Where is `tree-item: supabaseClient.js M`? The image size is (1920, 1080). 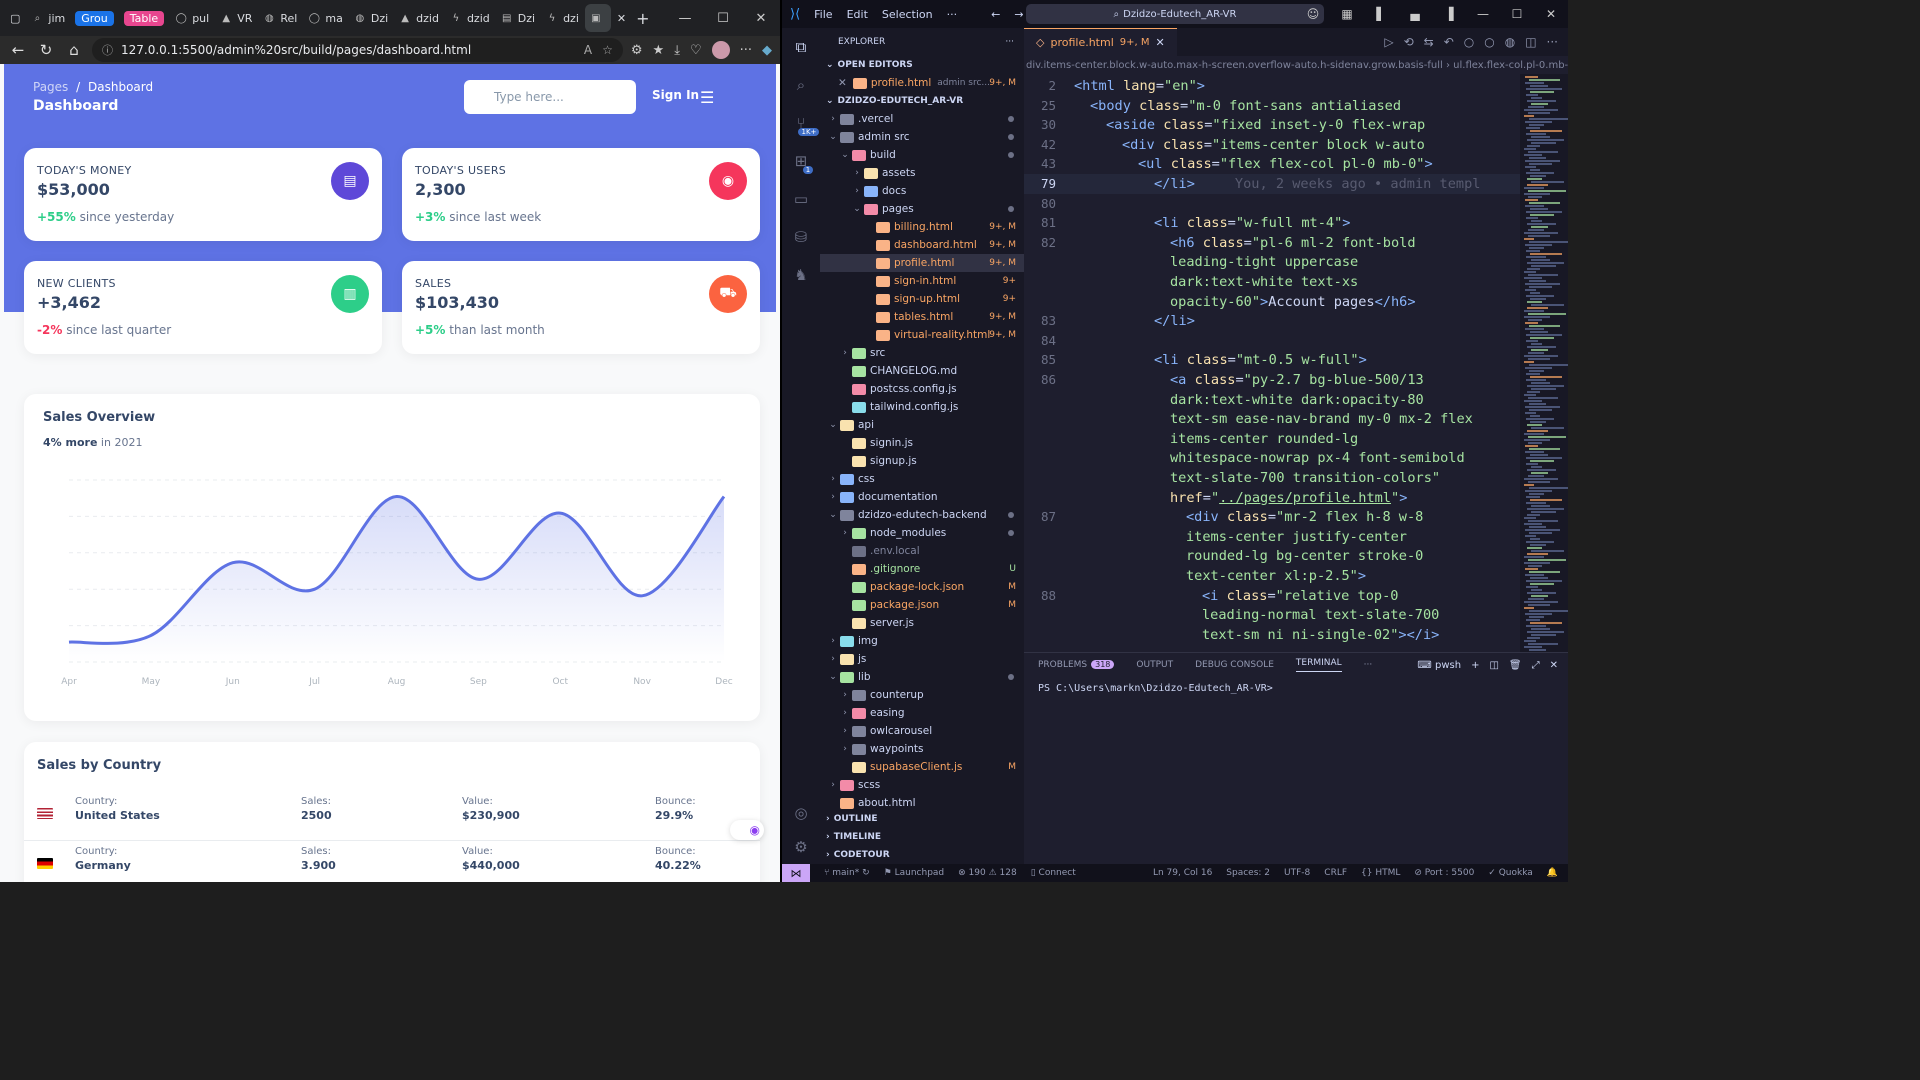
tree-item: supabaseClient.js M is located at coordinates (922, 767).